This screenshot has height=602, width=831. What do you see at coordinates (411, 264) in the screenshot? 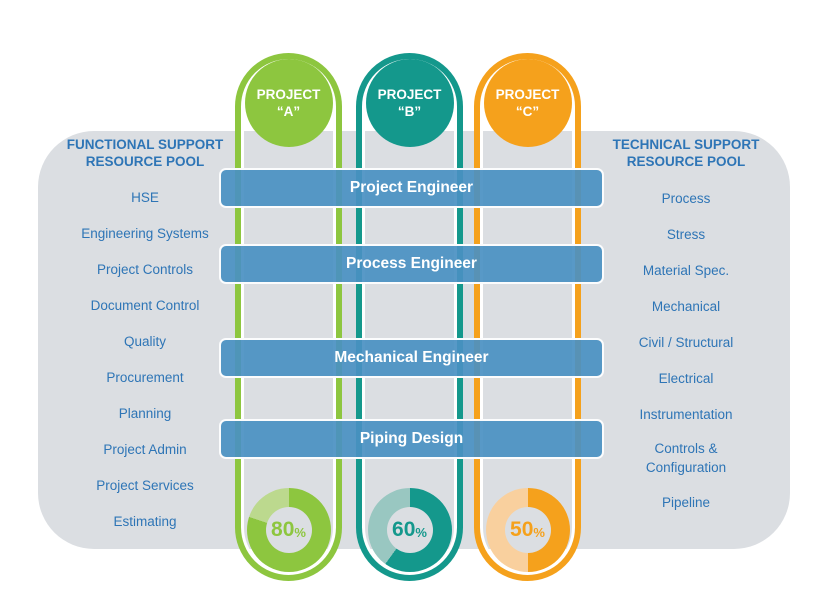
I see `role-bar-process-engineer: Process Engineer` at bounding box center [411, 264].